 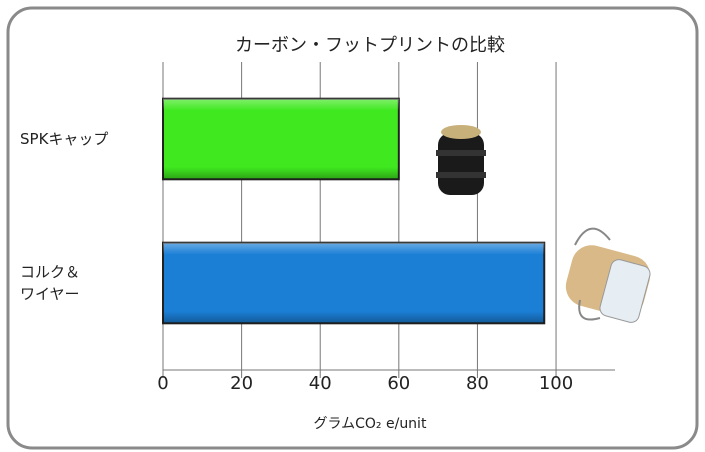 What do you see at coordinates (162, 383) in the screenshot?
I see `x-tick-label: 0` at bounding box center [162, 383].